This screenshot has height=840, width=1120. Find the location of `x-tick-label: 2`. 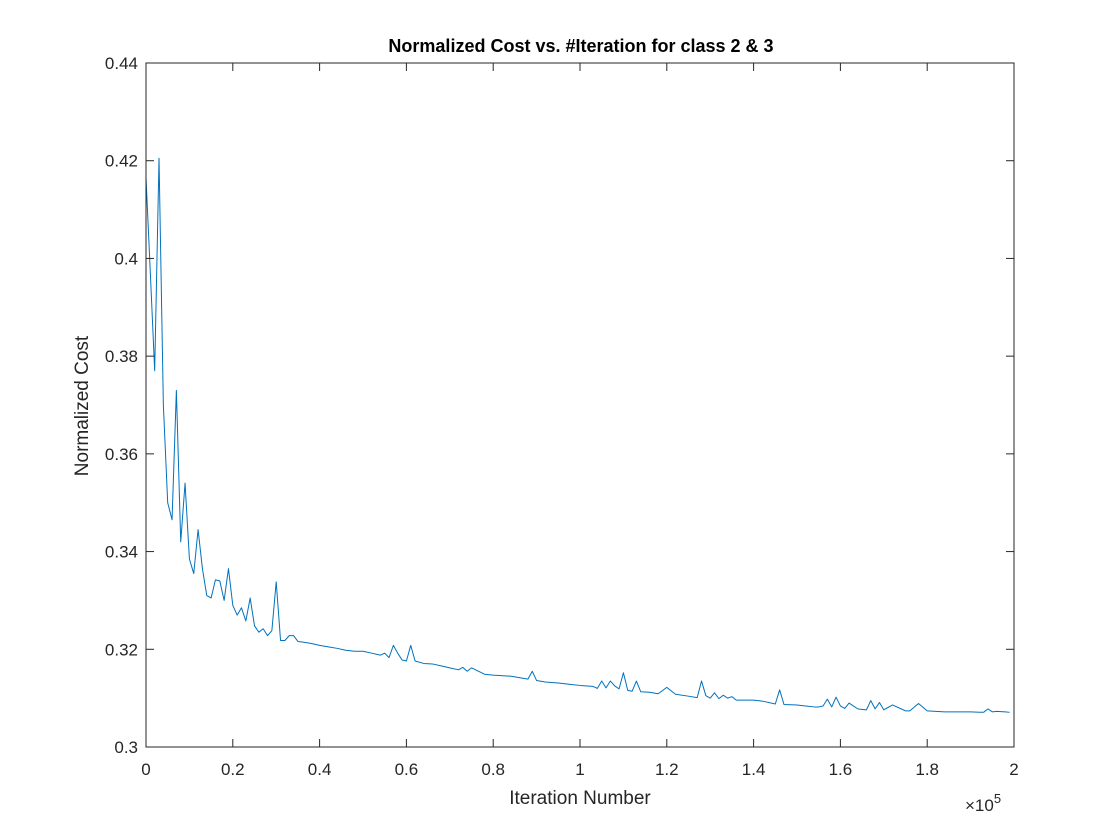

x-tick-label: 2 is located at coordinates (1013, 769).